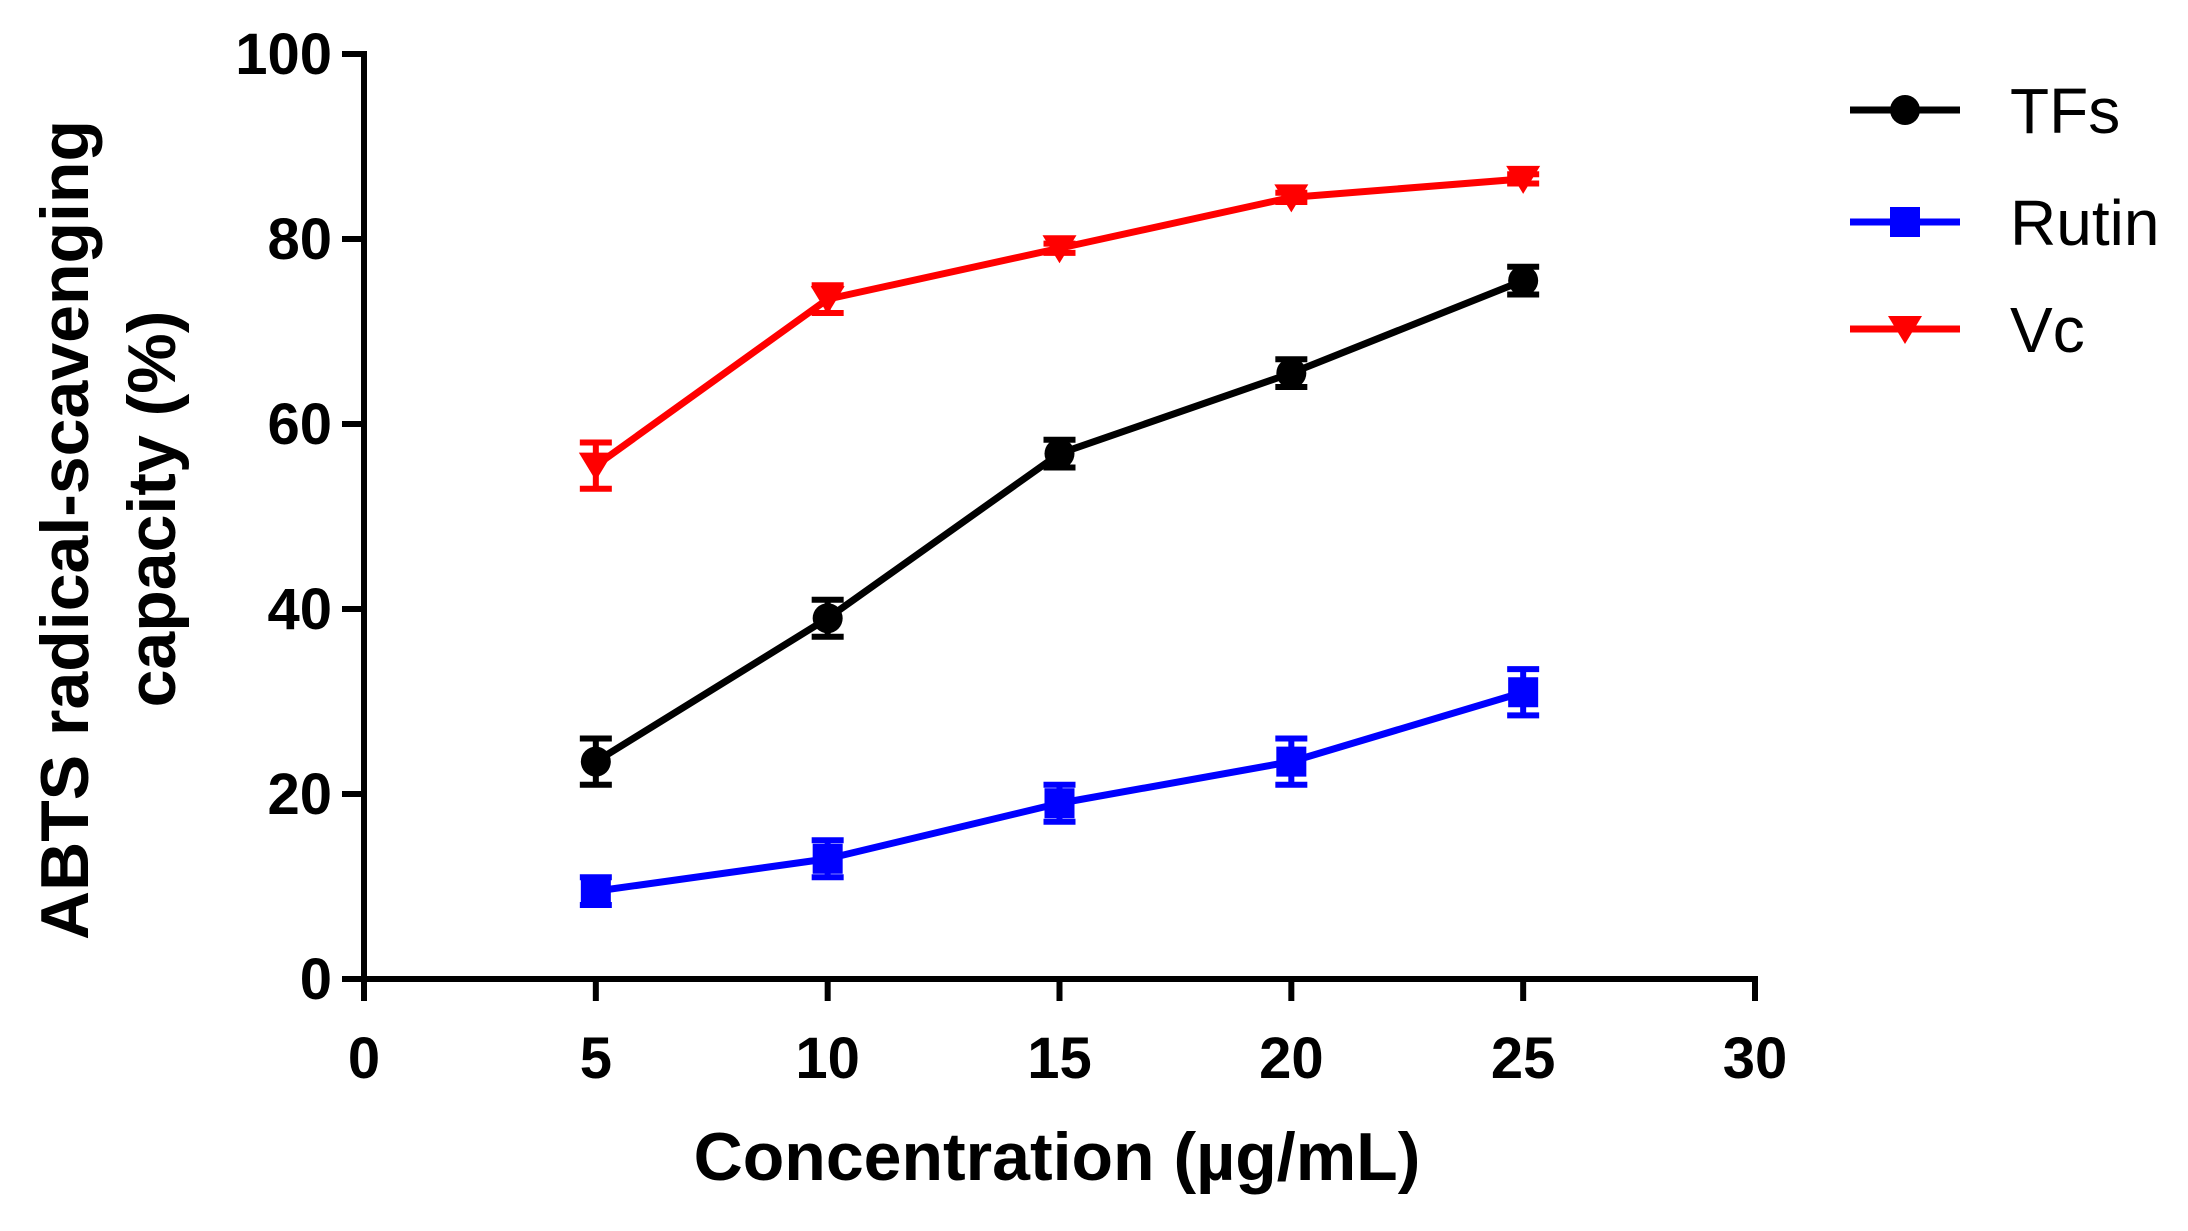  I want to click on x-tick-label: 20, so click(1291, 1058).